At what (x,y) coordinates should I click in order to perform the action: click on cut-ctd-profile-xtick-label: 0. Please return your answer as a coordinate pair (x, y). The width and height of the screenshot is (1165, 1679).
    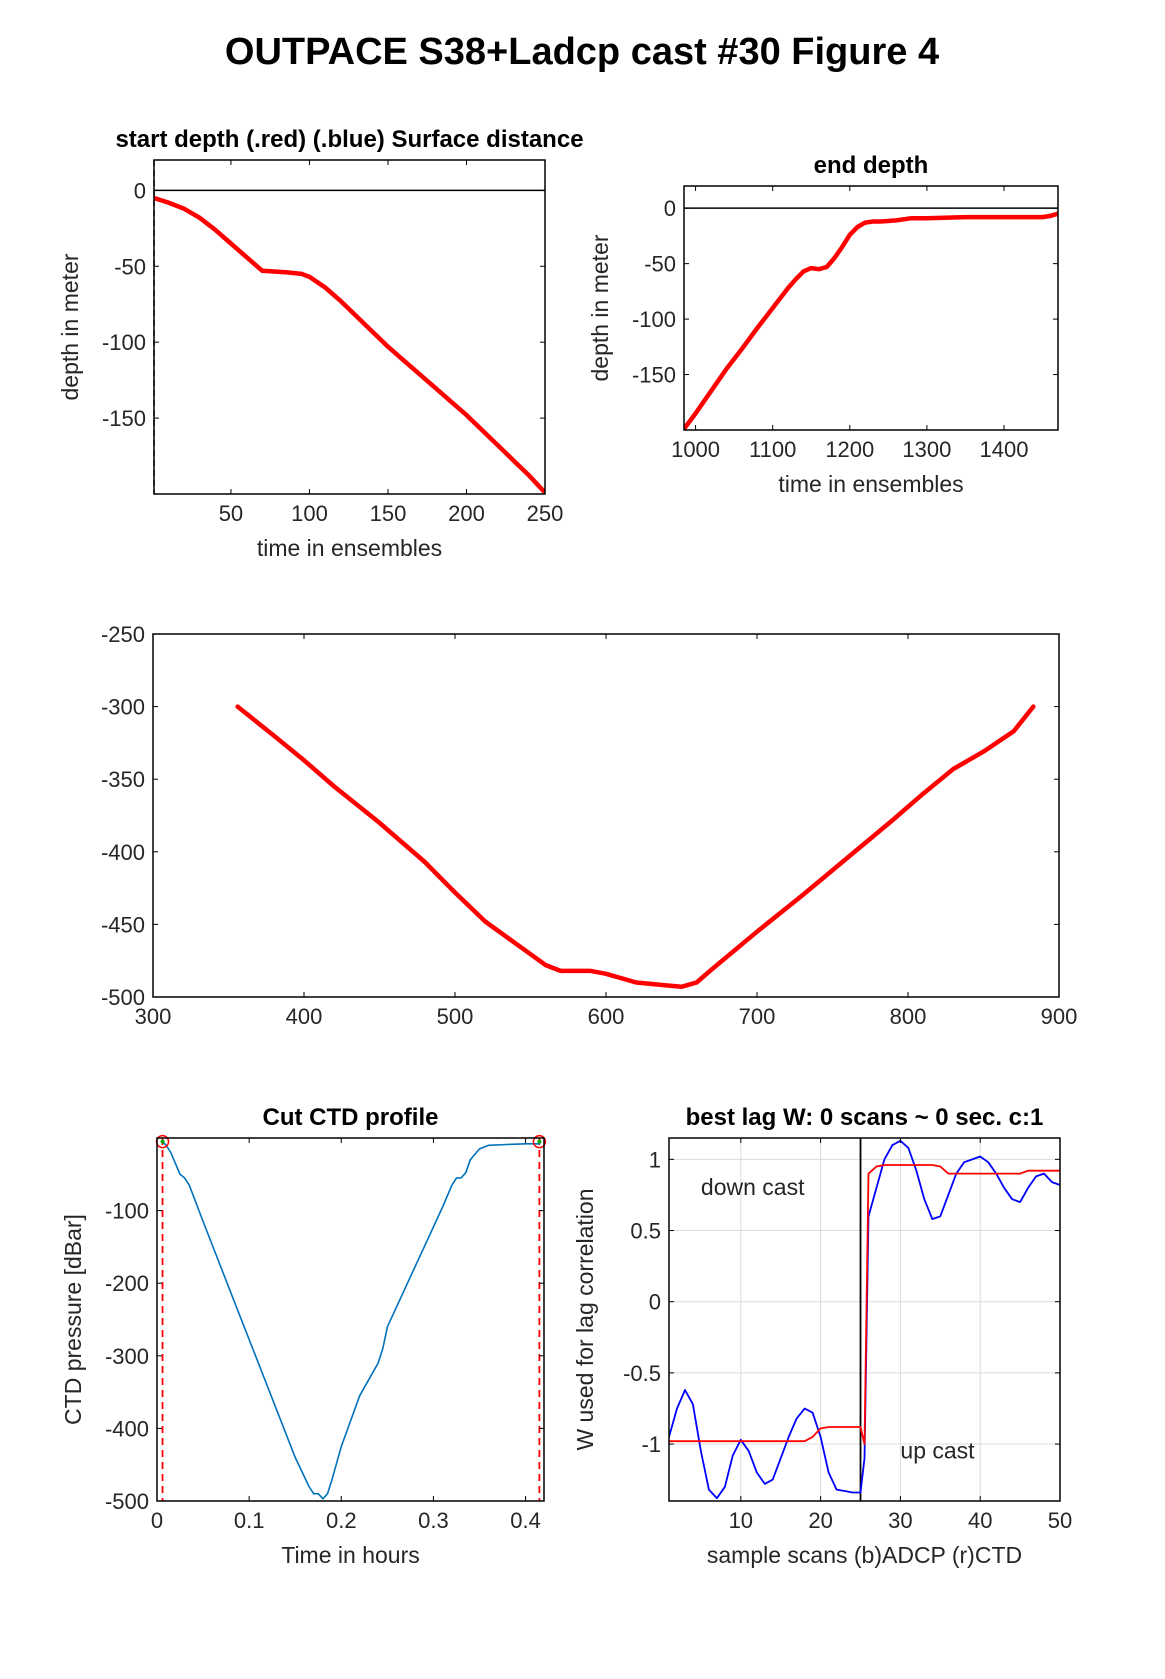
    Looking at the image, I should click on (157, 1520).